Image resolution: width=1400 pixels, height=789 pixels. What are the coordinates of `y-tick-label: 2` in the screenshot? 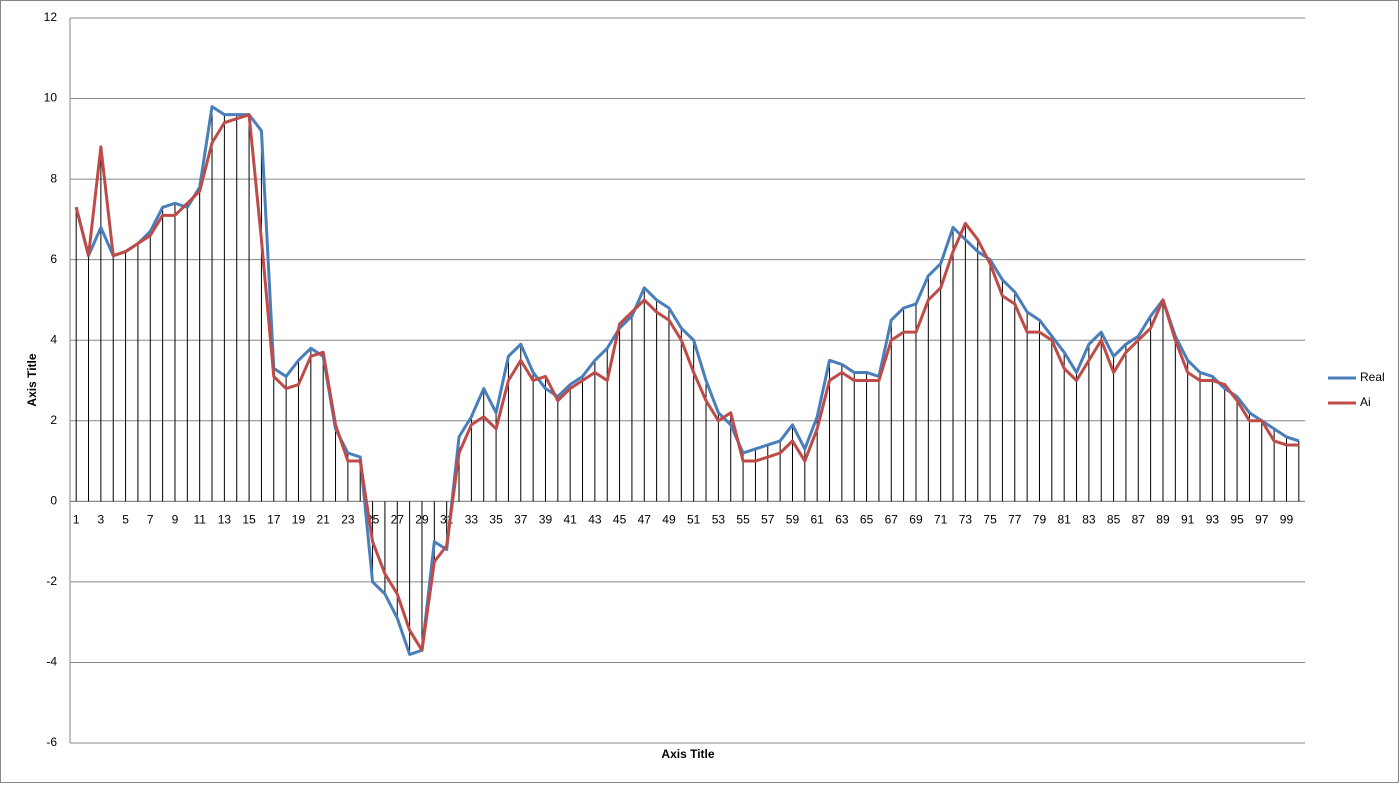 It's located at (53, 420).